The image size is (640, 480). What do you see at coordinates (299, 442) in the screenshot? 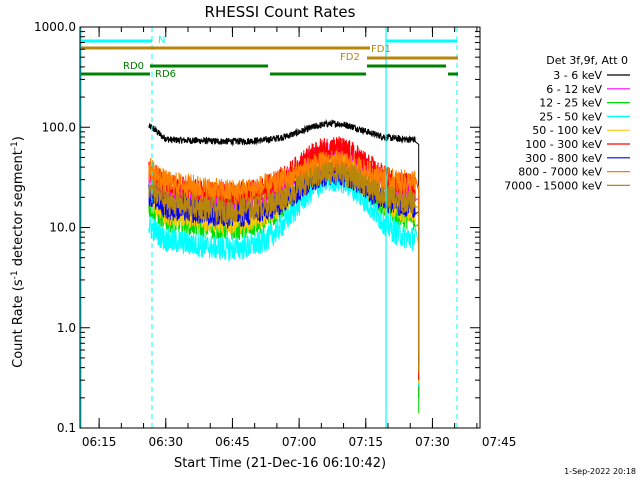
I see `x-tick-label: 07:00` at bounding box center [299, 442].